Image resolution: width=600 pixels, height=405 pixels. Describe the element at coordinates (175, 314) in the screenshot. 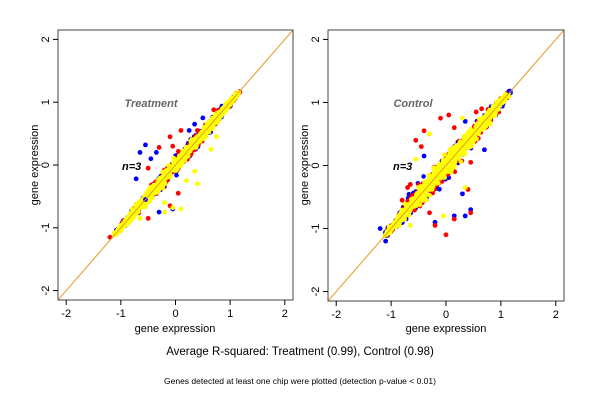

I see `x-tick-label: 0` at that location.